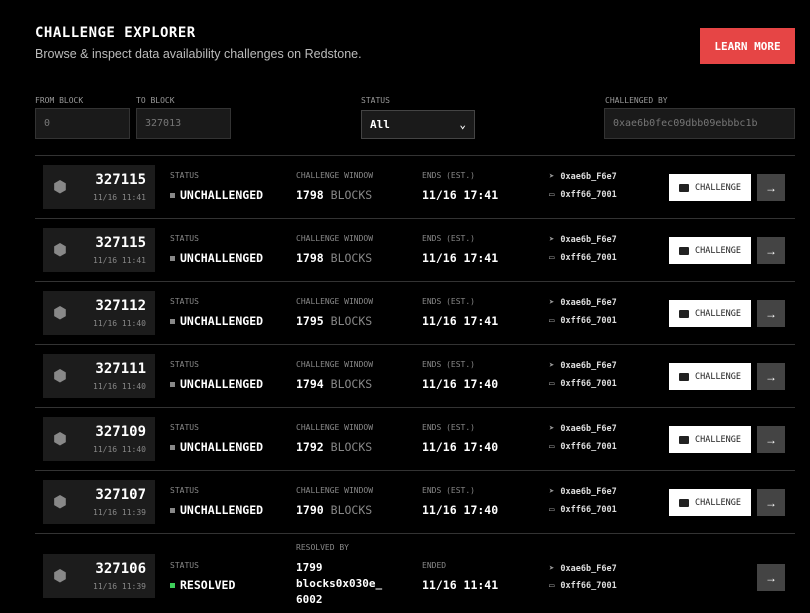 The image size is (810, 613). What do you see at coordinates (334, 447) in the screenshot?
I see `window-value: 1792 BLOCKS` at bounding box center [334, 447].